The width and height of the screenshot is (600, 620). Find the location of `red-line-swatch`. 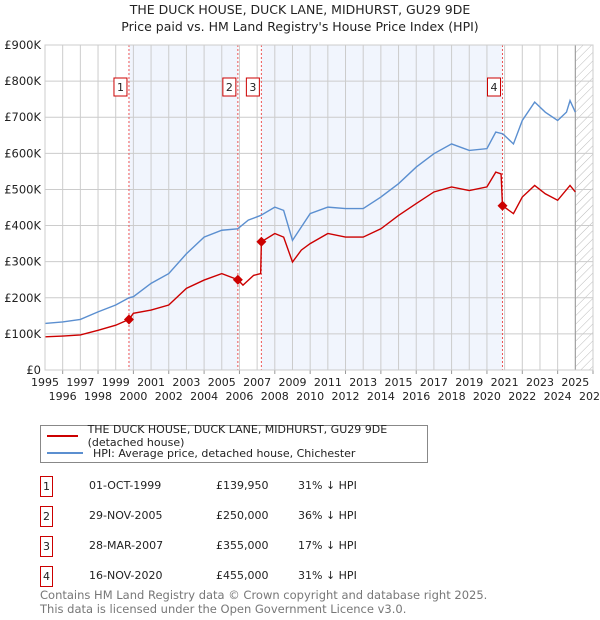

red-line-swatch is located at coordinates (62, 436).